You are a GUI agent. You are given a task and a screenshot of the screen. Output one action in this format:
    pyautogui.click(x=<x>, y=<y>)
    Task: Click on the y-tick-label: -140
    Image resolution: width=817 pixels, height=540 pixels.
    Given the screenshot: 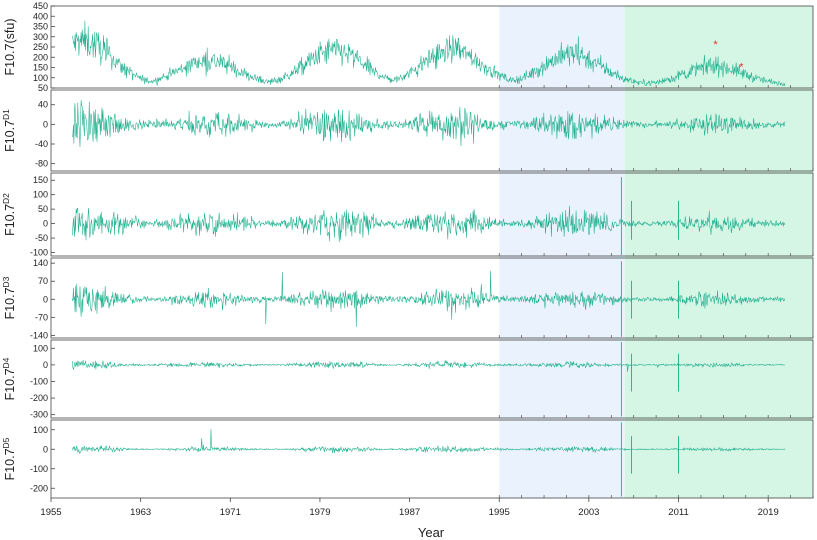 What is the action you would take?
    pyautogui.click(x=39, y=335)
    